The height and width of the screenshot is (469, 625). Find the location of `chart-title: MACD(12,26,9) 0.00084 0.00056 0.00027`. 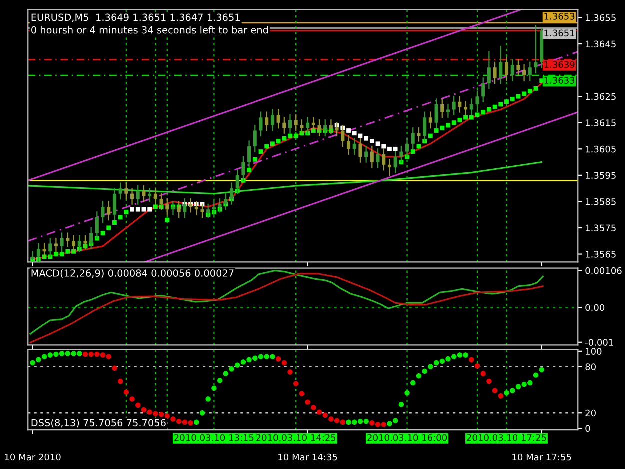

chart-title: MACD(12,26,9) 0.00084 0.00056 0.00027 is located at coordinates (133, 273).